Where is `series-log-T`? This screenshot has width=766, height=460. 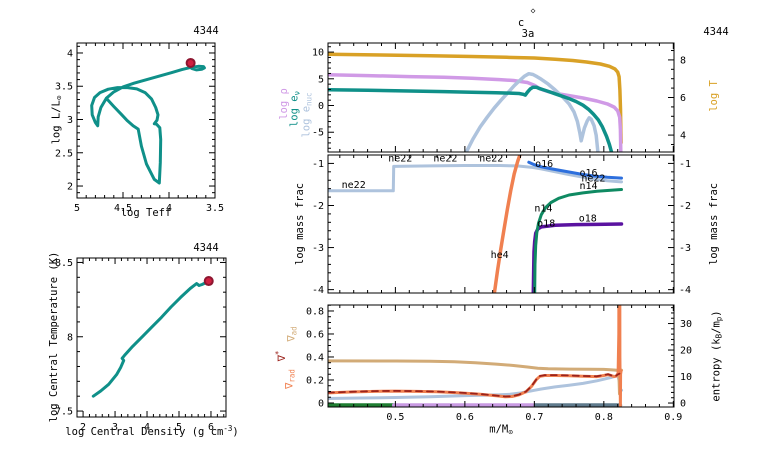
series-log-T is located at coordinates (475, 98).